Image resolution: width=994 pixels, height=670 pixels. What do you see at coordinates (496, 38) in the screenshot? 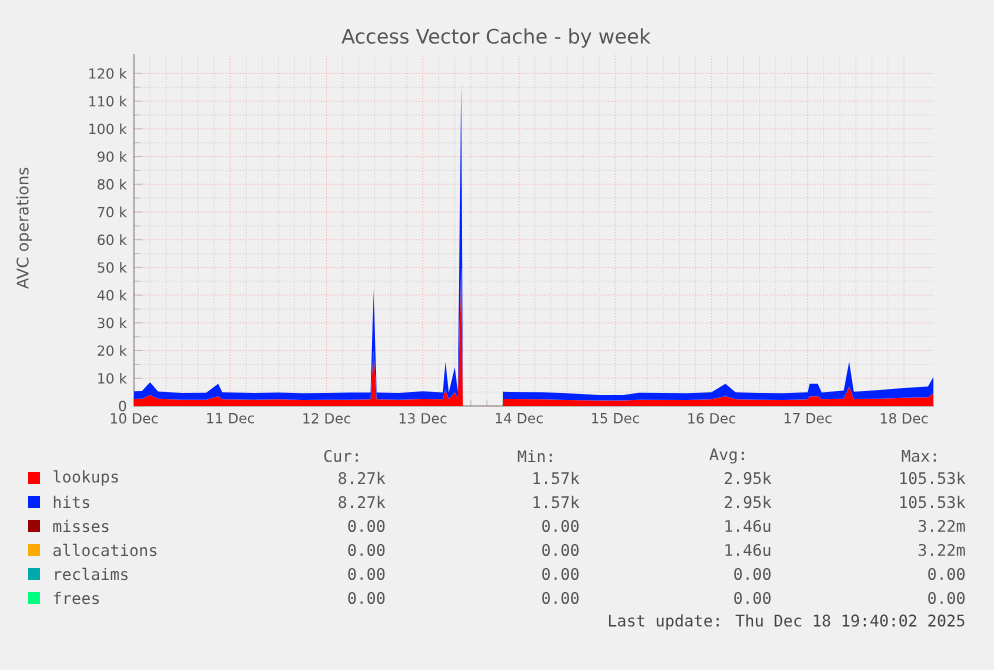
I see `chart-title: Access Vector Cache - by week` at bounding box center [496, 38].